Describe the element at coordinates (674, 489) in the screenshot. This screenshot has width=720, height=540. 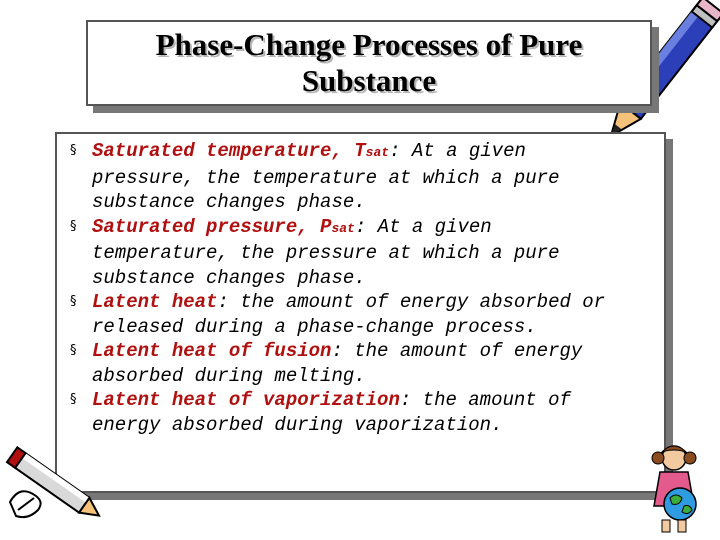
I see `child-with-globe-icon` at that location.